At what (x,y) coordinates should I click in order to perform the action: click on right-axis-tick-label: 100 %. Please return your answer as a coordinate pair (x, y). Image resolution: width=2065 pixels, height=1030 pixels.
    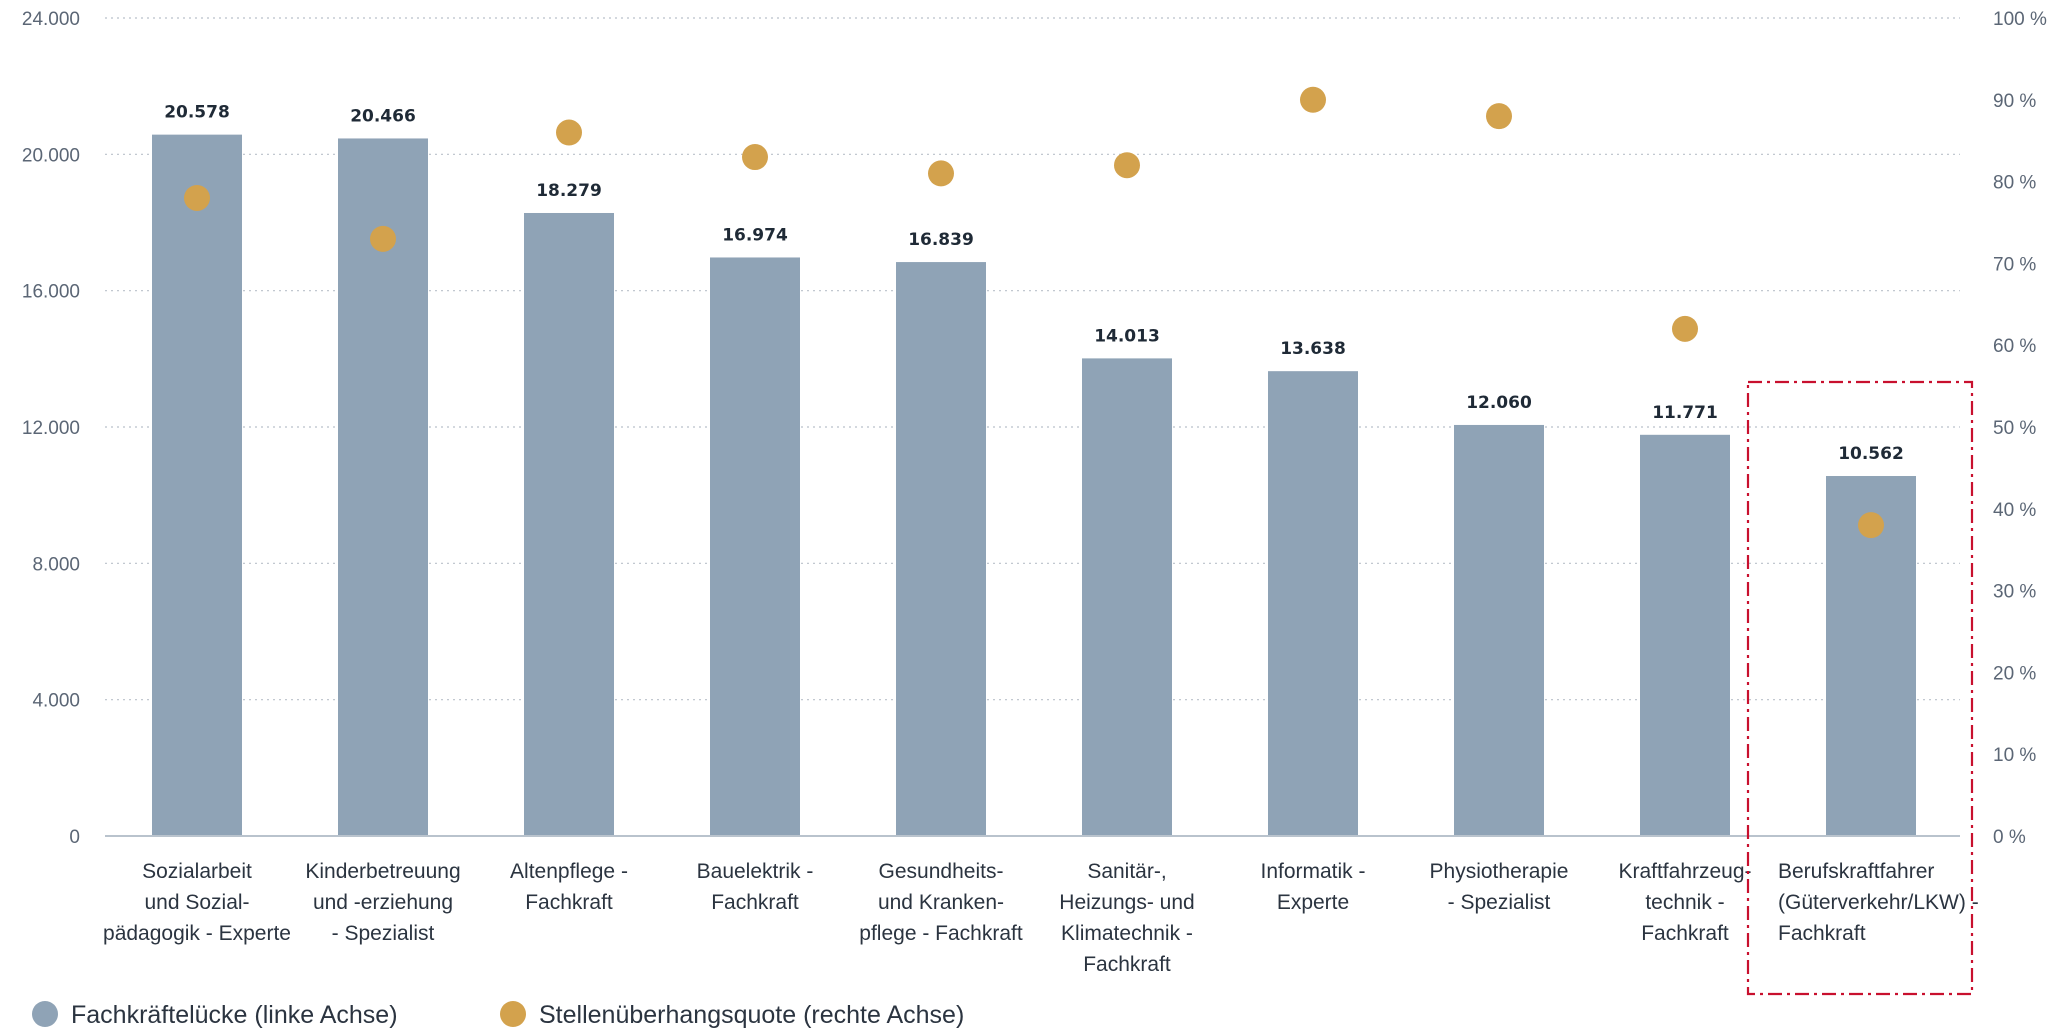
    Looking at the image, I should click on (2020, 19).